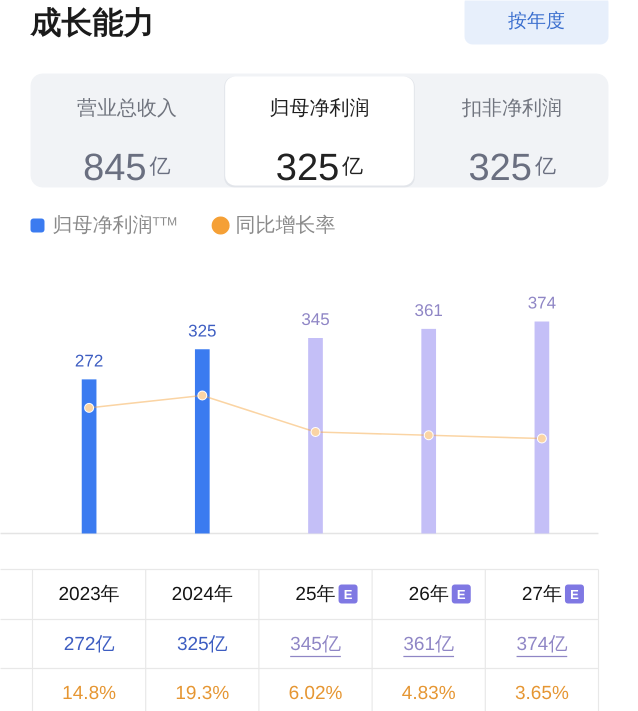 This screenshot has width=638, height=711. Describe the element at coordinates (429, 693) in the screenshot. I see `data-label: 4.83%` at that location.